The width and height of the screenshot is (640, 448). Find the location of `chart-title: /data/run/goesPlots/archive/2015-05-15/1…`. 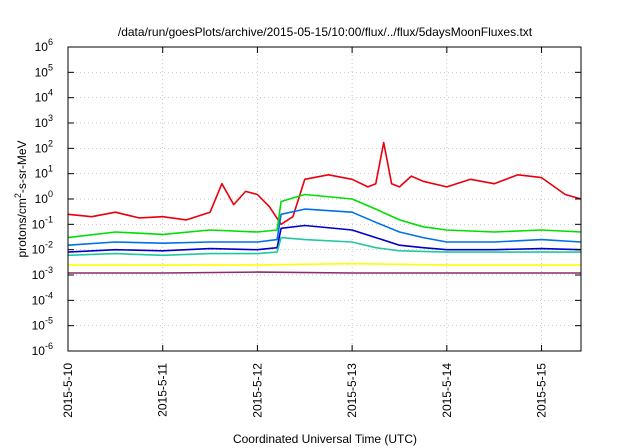

chart-title: /data/run/goesPlots/archive/2015-05-15/1… is located at coordinates (325, 32).